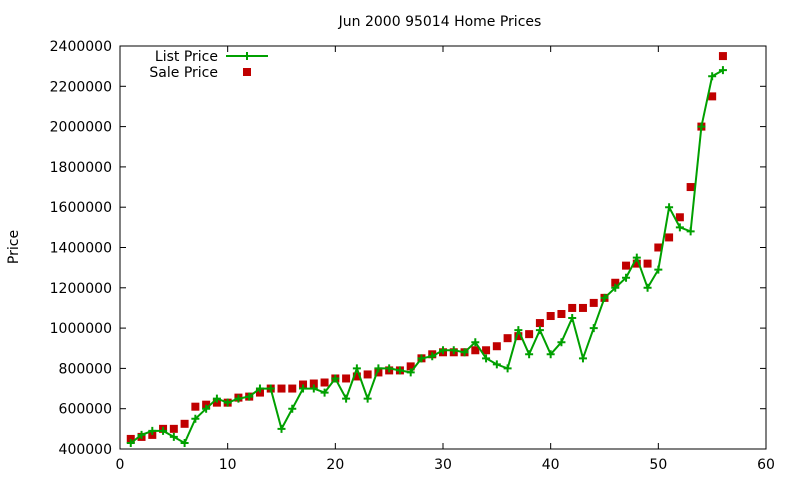 The width and height of the screenshot is (800, 480). What do you see at coordinates (228, 465) in the screenshot?
I see `x-tick-label: 10` at bounding box center [228, 465].